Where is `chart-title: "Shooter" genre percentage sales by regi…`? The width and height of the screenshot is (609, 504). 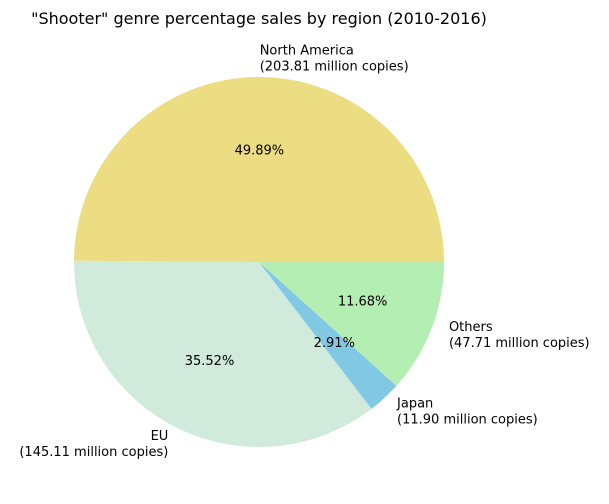 chart-title: "Shooter" genre percentage sales by regi… is located at coordinates (259, 18).